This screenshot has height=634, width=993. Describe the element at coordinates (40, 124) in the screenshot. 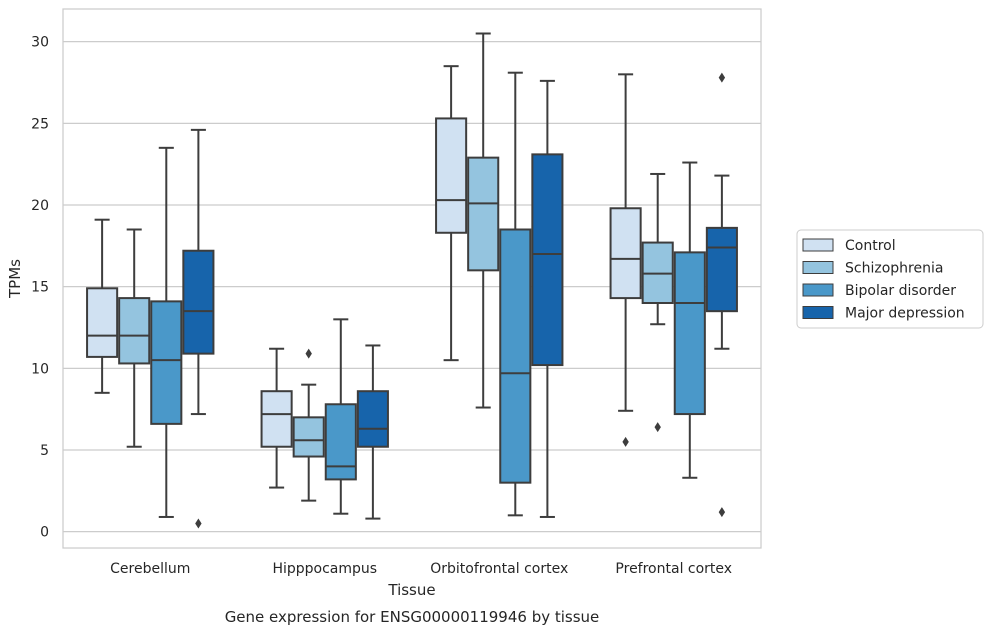

I see `y-tick-label: 25` at that location.